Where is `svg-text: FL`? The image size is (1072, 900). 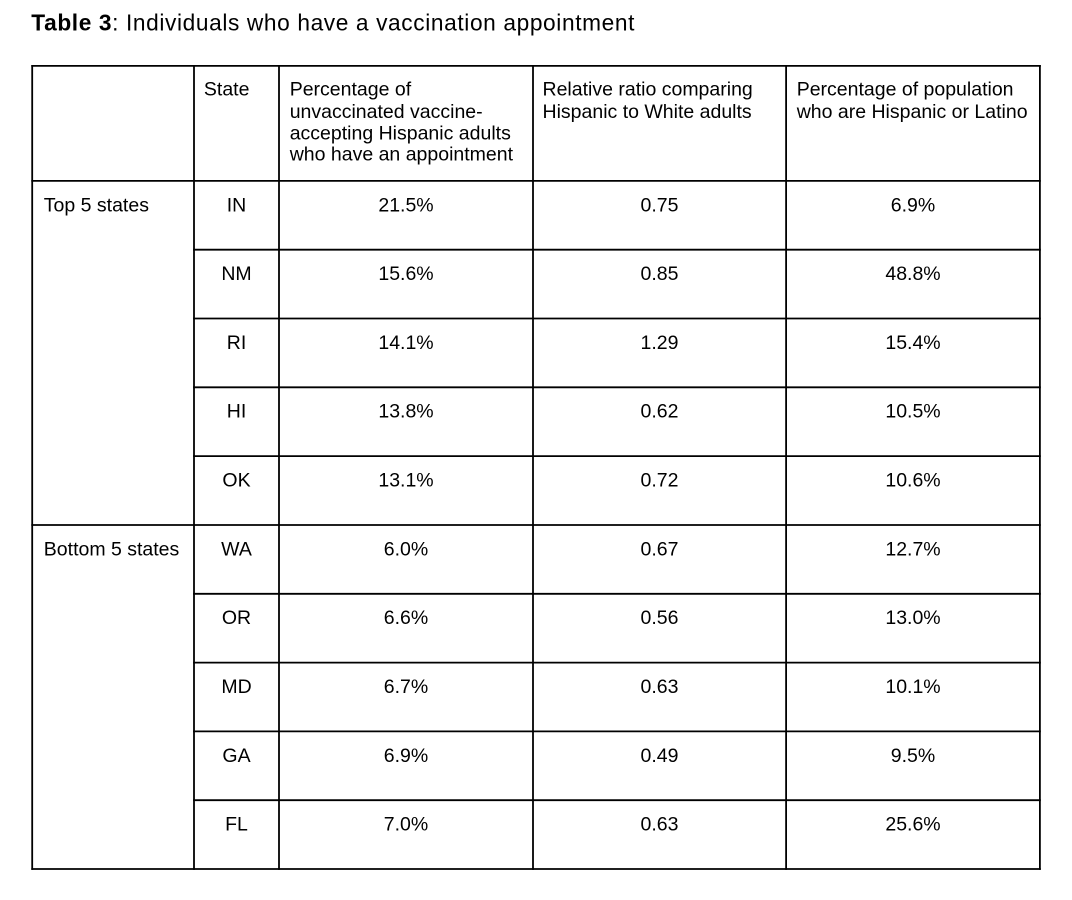
svg-text: FL is located at coordinates (236, 825).